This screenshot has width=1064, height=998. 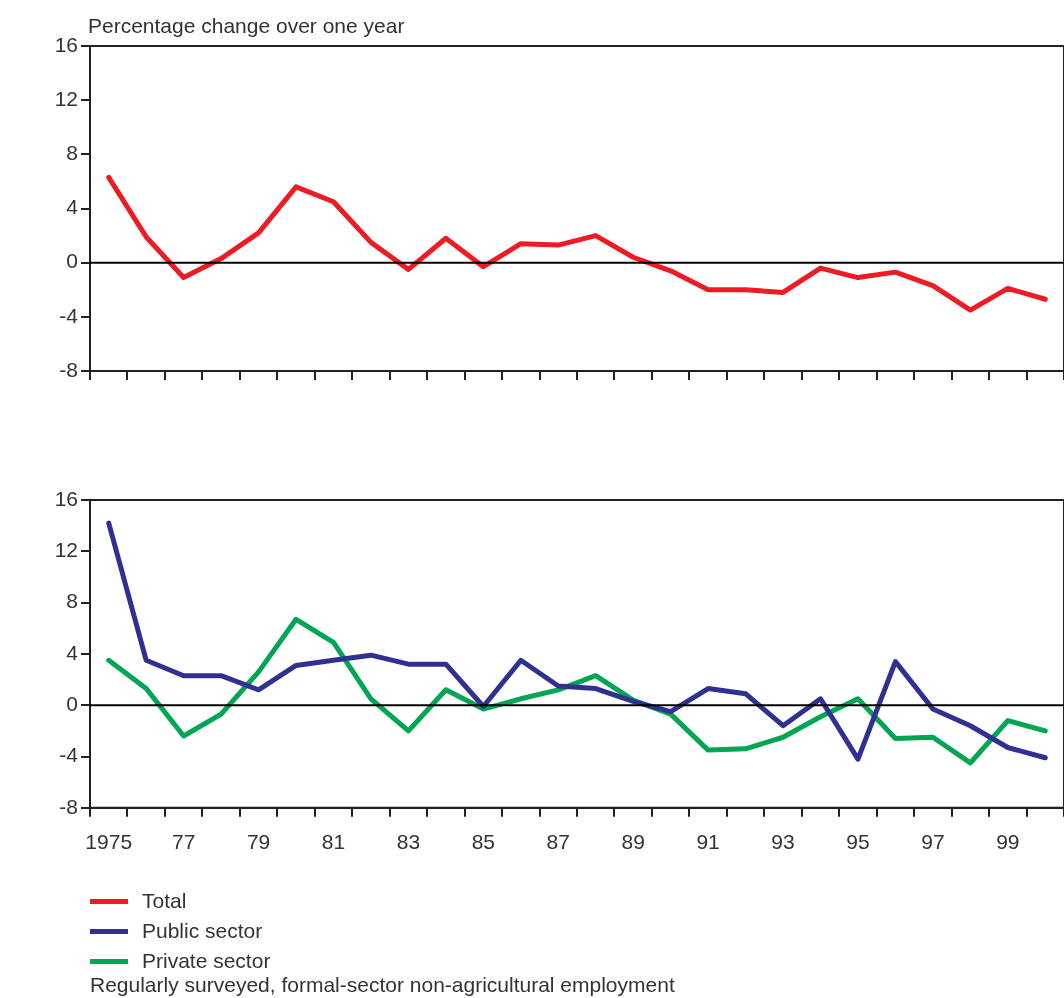 I want to click on x-tick-label: 79, so click(x=258, y=842).